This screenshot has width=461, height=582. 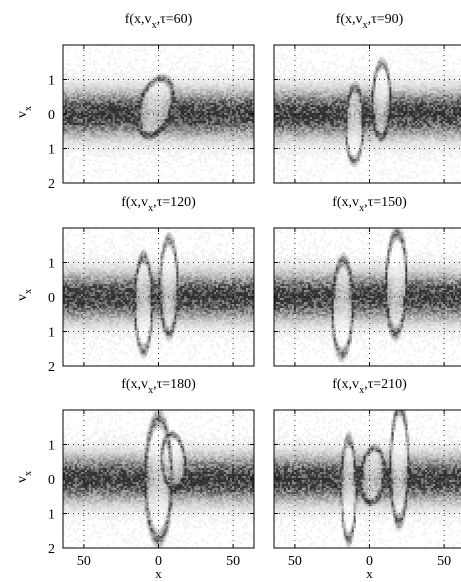 I want to click on panel-title: f(x,vx,τ=120), so click(x=158, y=204).